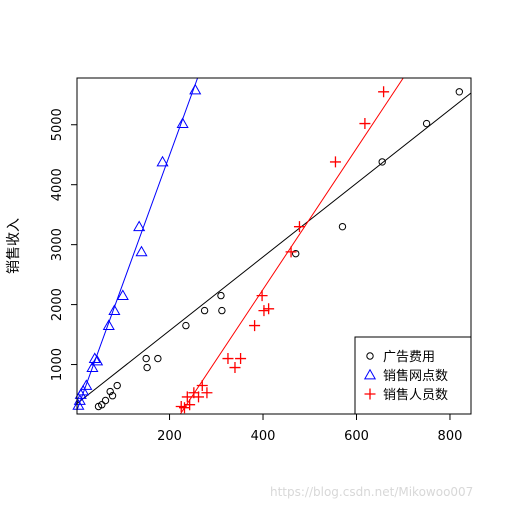  I want to click on x-tick-label: 200, so click(169, 436).